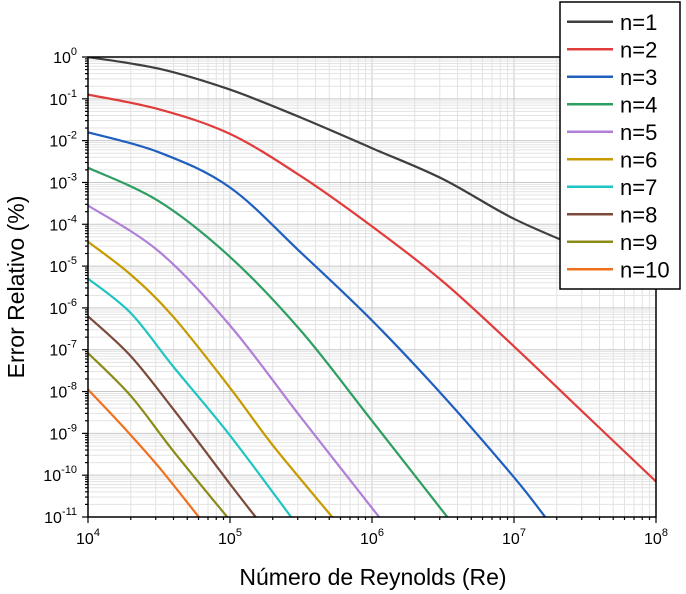 The height and width of the screenshot is (594, 686). I want to click on y-tick-label: 10⁻¹¹, so click(60, 516).